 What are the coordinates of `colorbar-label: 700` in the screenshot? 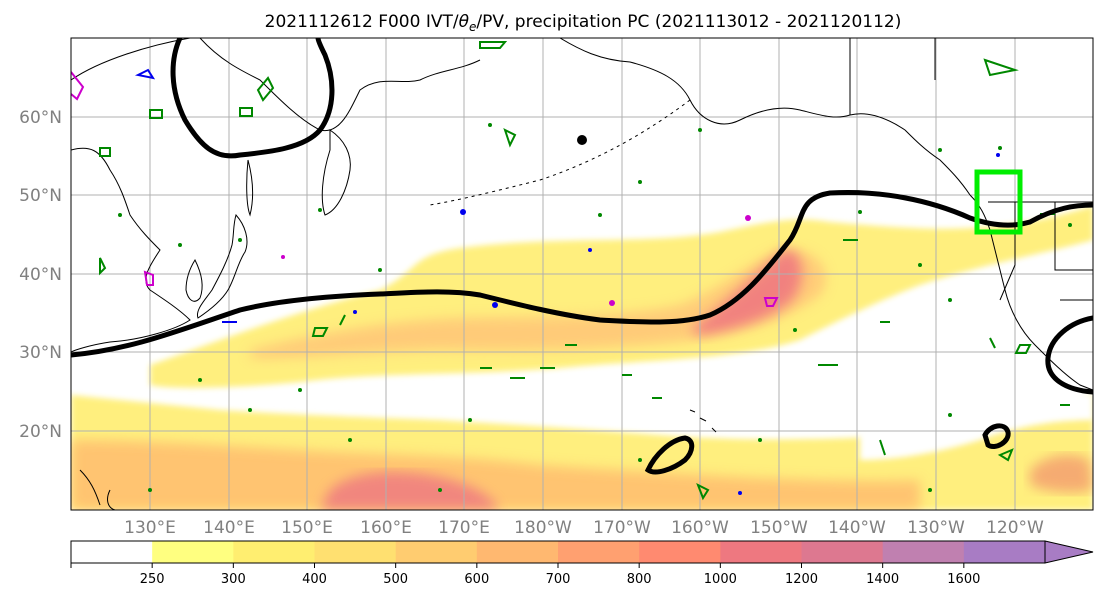 It's located at (558, 579).